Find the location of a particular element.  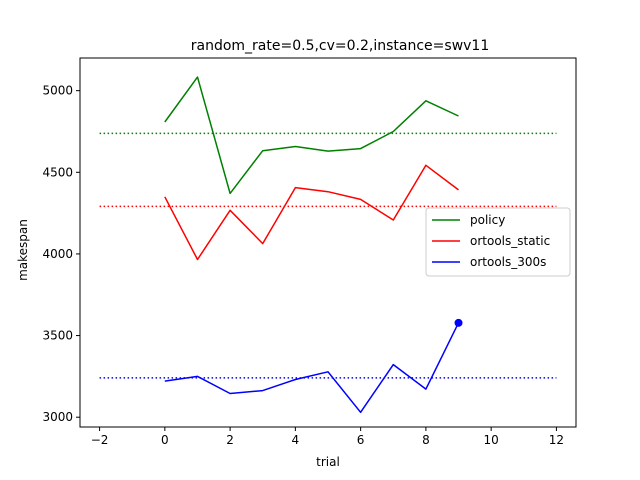

chart-title: random_rate=0.5,cv=0.2,instance=swv11 is located at coordinates (340, 46).